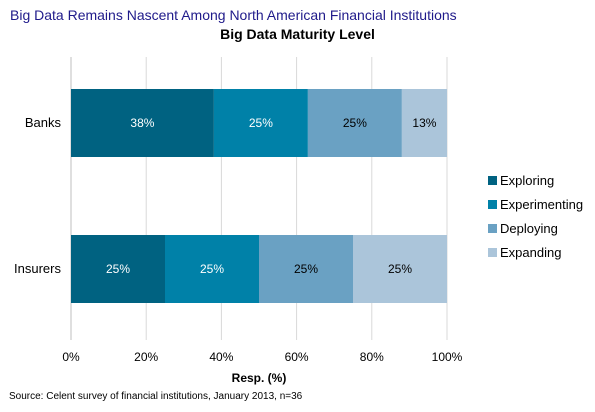 The height and width of the screenshot is (412, 595). Describe the element at coordinates (297, 357) in the screenshot. I see `x-tick-label: 60%` at that location.